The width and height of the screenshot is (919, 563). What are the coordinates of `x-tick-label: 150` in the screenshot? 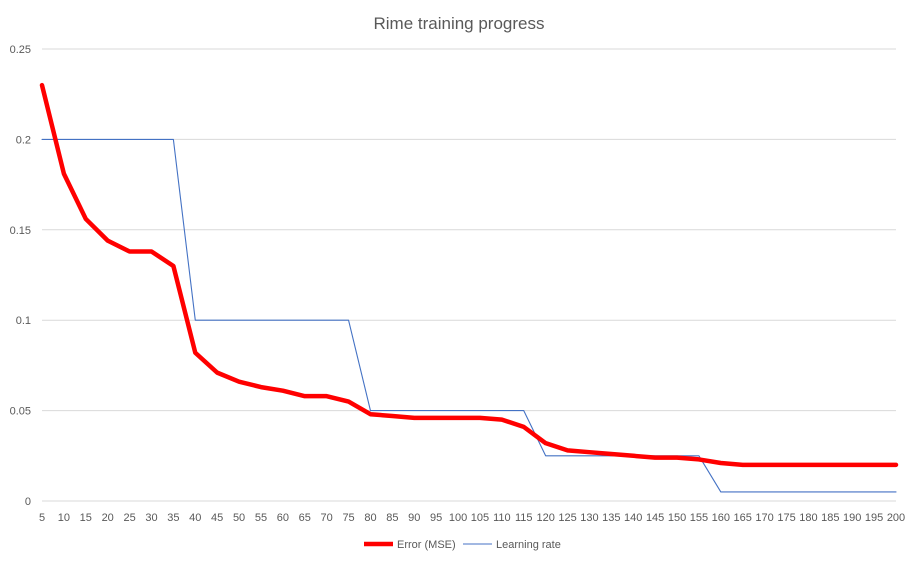 It's located at (677, 518).